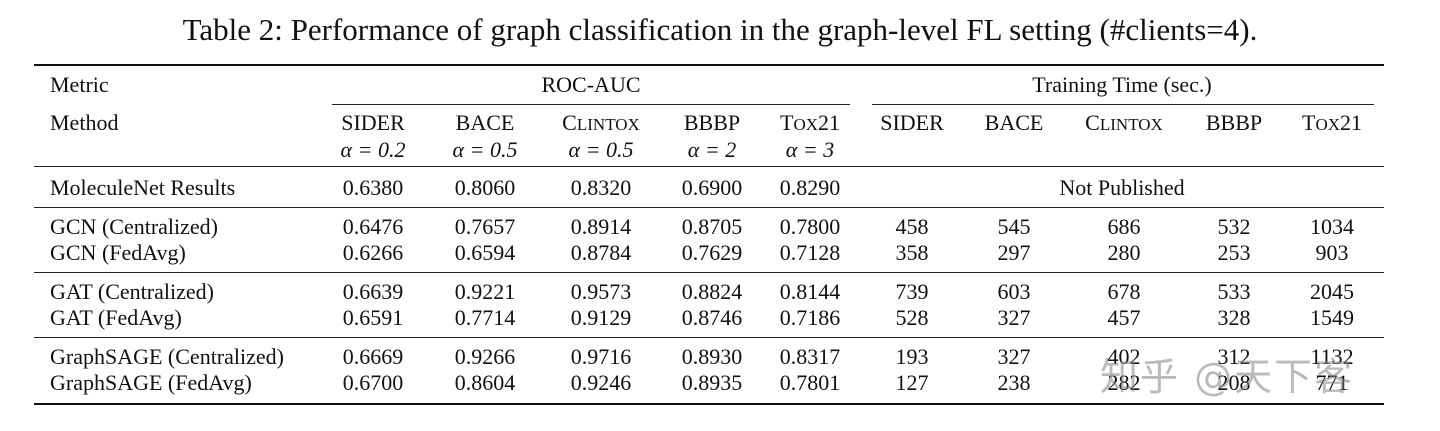 This screenshot has width=1440, height=431. I want to click on top-rule, so click(709, 65).